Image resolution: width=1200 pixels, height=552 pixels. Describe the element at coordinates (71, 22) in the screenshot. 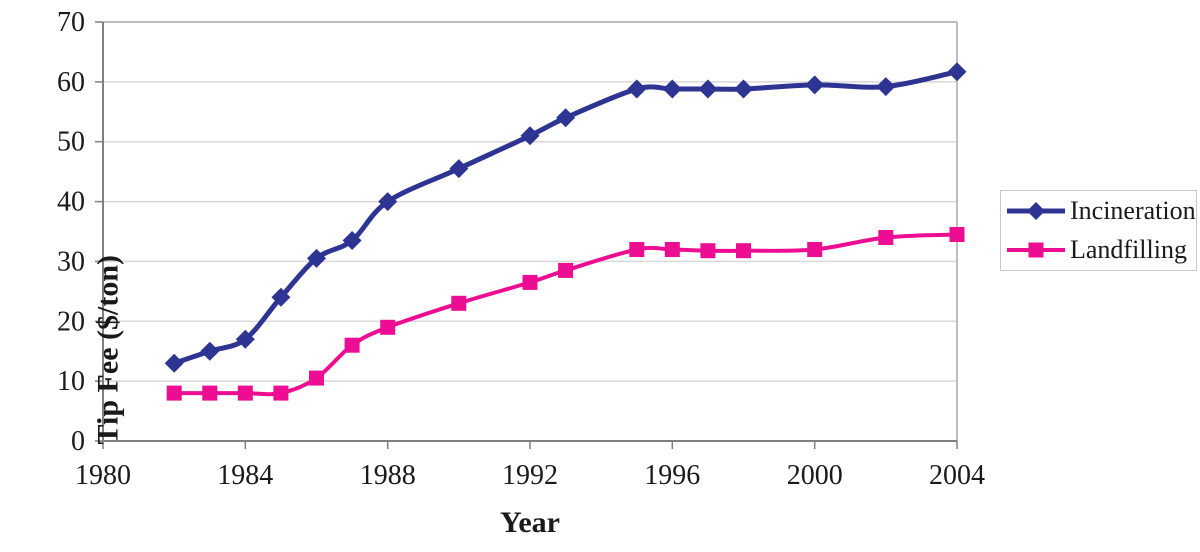

I see `y-tick-label: 70` at that location.